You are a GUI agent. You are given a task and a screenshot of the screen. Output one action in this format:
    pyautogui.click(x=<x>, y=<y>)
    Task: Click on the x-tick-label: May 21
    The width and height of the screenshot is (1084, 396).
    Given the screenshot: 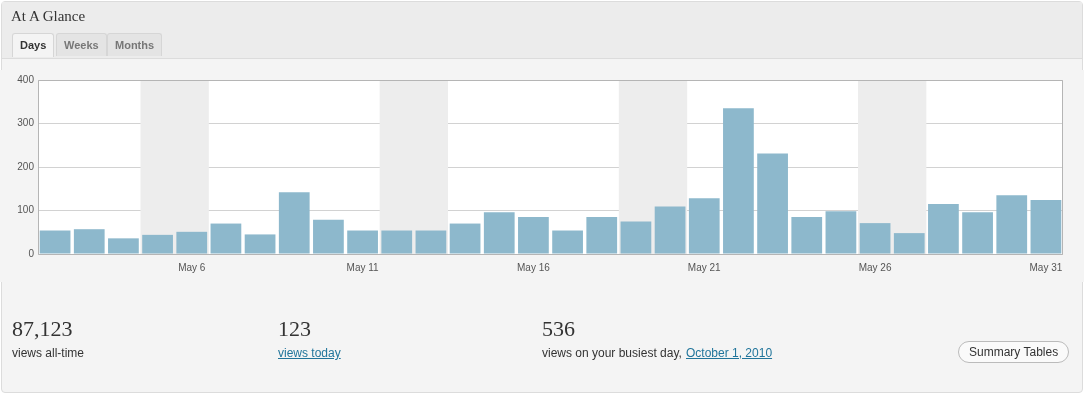 What is the action you would take?
    pyautogui.click(x=704, y=267)
    